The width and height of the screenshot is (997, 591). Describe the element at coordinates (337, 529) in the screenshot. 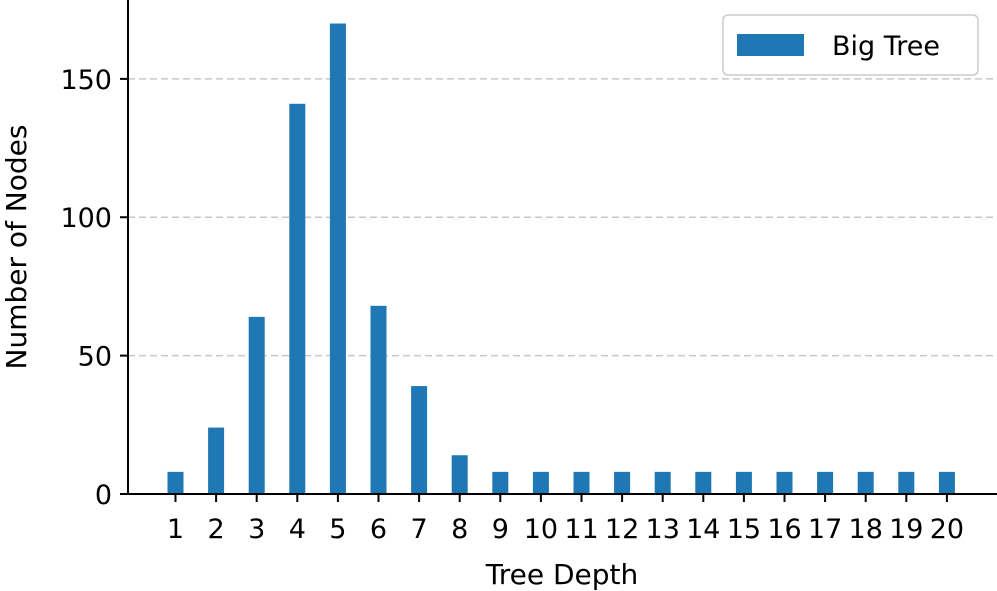

I see `x-tick-label: 5` at that location.